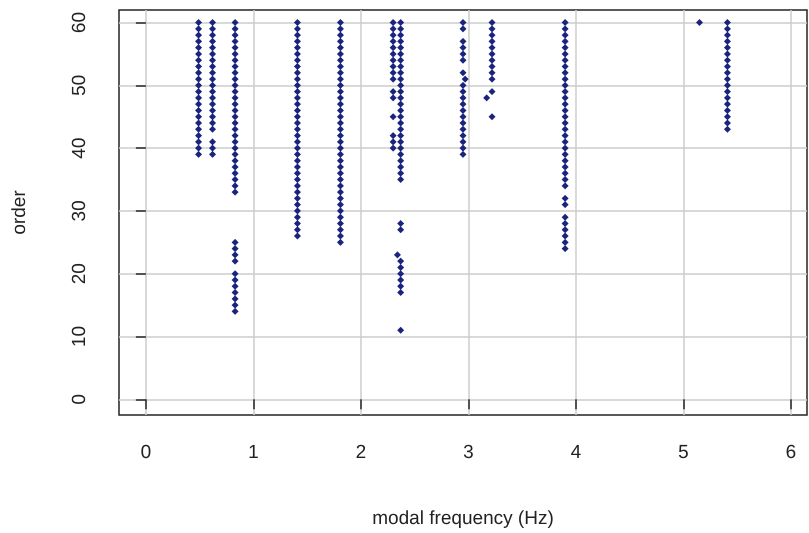  What do you see at coordinates (79, 85) in the screenshot?
I see `y-tick-label: 50` at bounding box center [79, 85].